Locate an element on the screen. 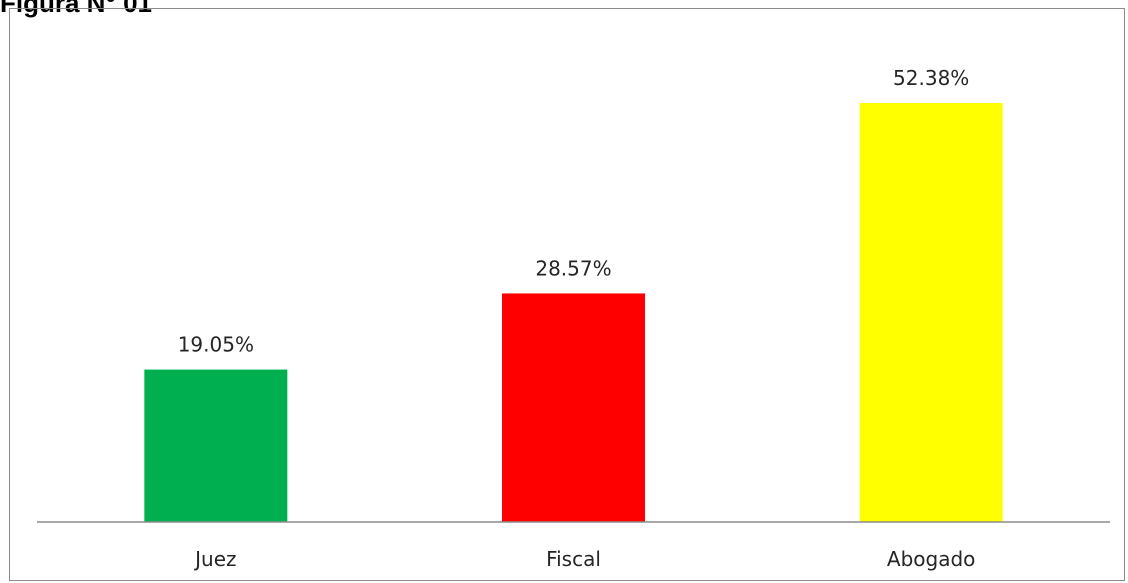  data-label-juez: 19.05% is located at coordinates (216, 345).